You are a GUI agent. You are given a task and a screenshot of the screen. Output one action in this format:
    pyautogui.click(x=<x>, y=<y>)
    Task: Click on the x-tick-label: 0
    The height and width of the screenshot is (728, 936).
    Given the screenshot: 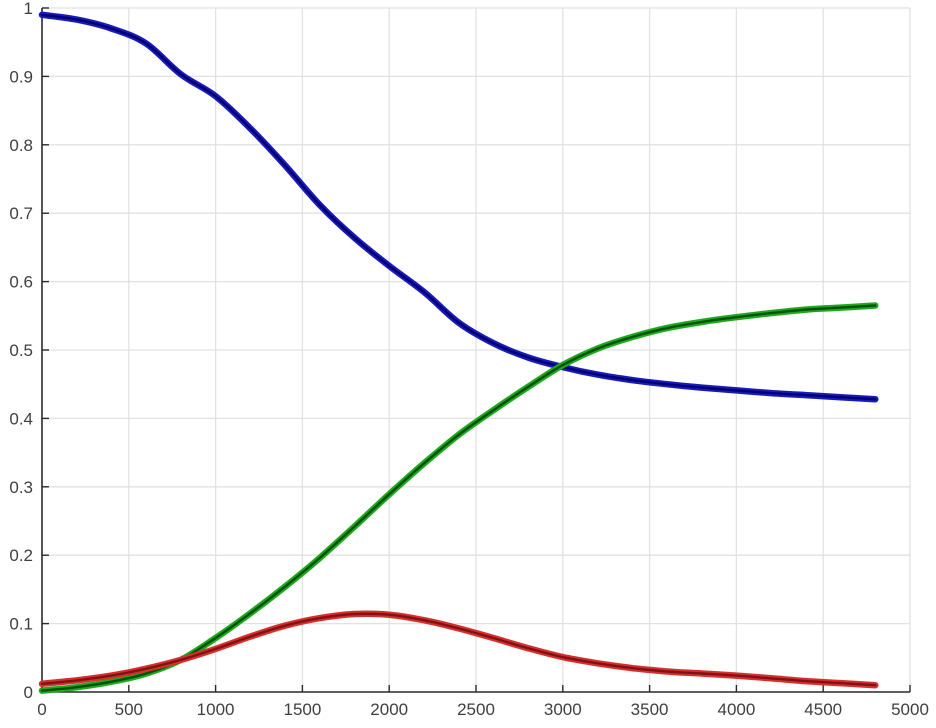 What is the action you would take?
    pyautogui.click(x=41, y=709)
    